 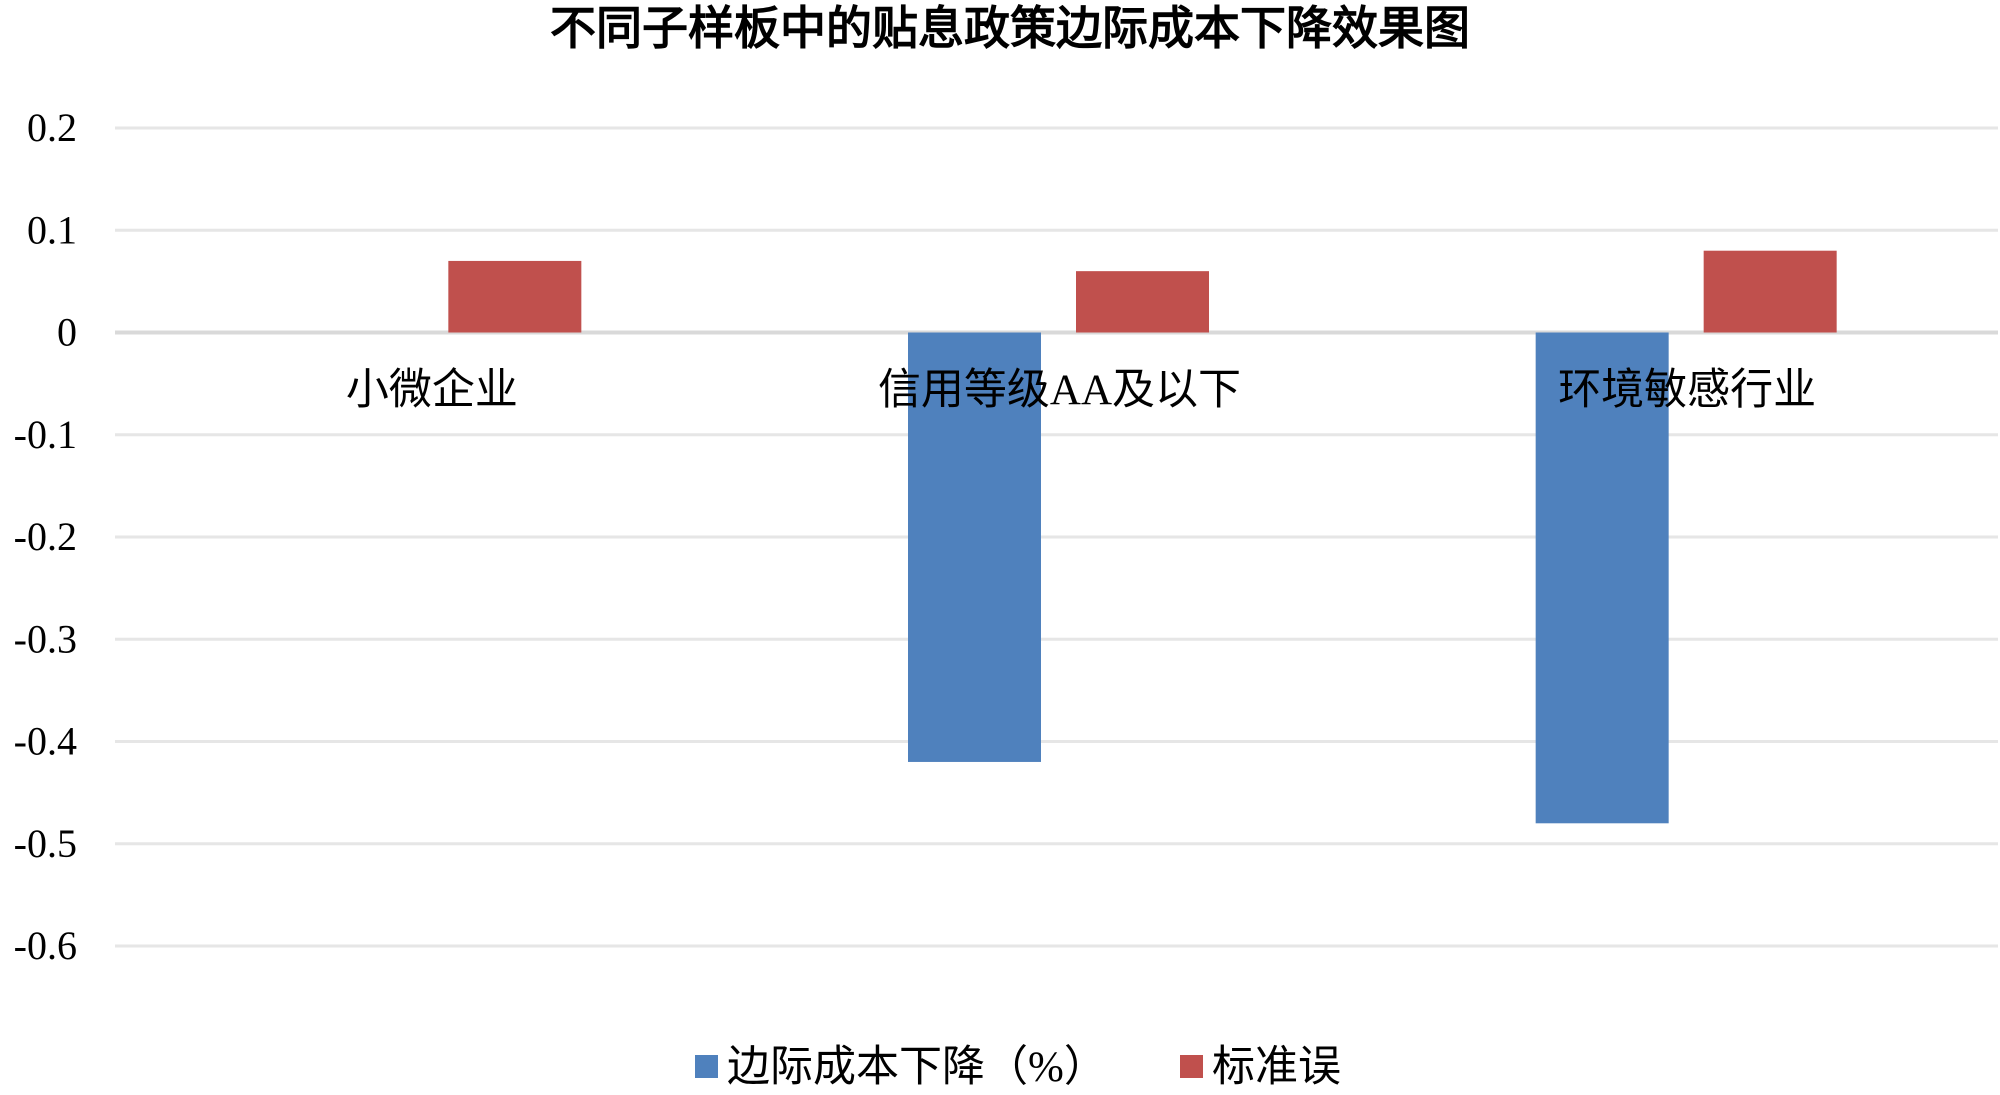 I want to click on y-tick-label: -0.6, so click(x=45, y=945).